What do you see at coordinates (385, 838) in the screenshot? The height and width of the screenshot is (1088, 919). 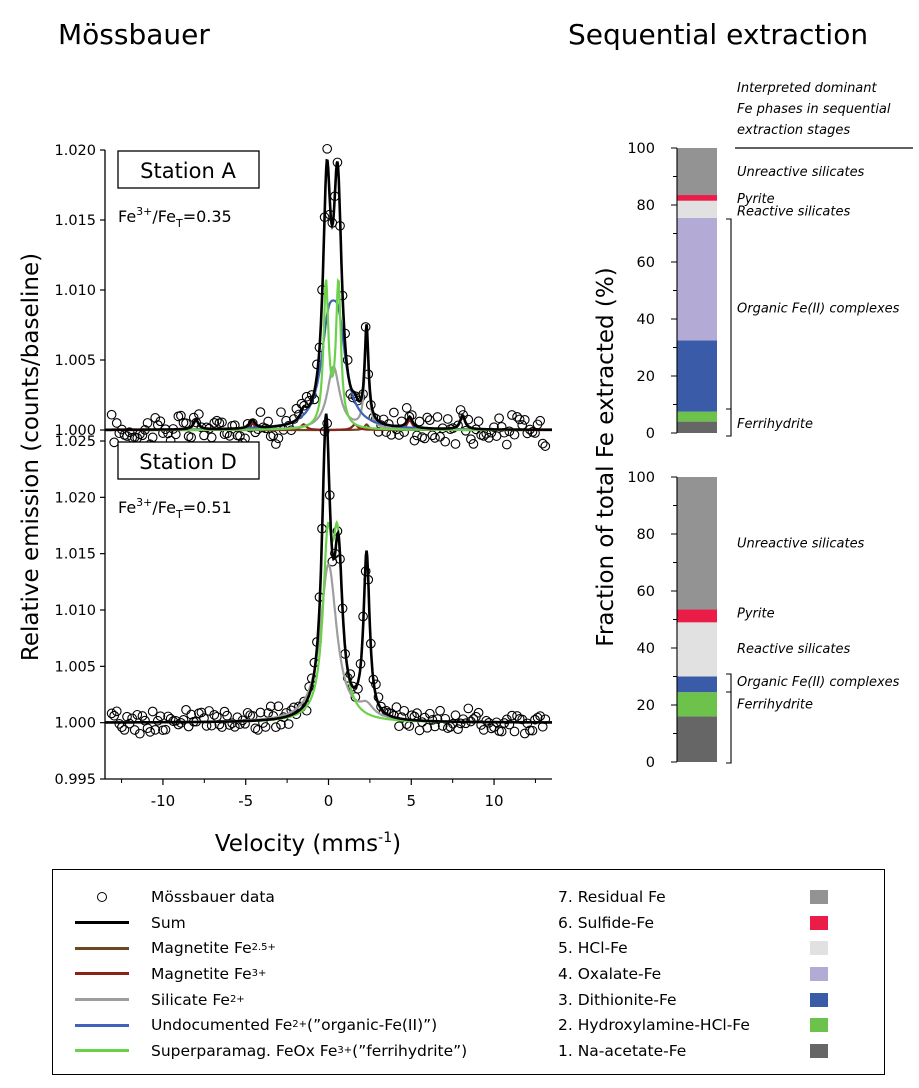 I see `x-label-sup: -1` at bounding box center [385, 838].